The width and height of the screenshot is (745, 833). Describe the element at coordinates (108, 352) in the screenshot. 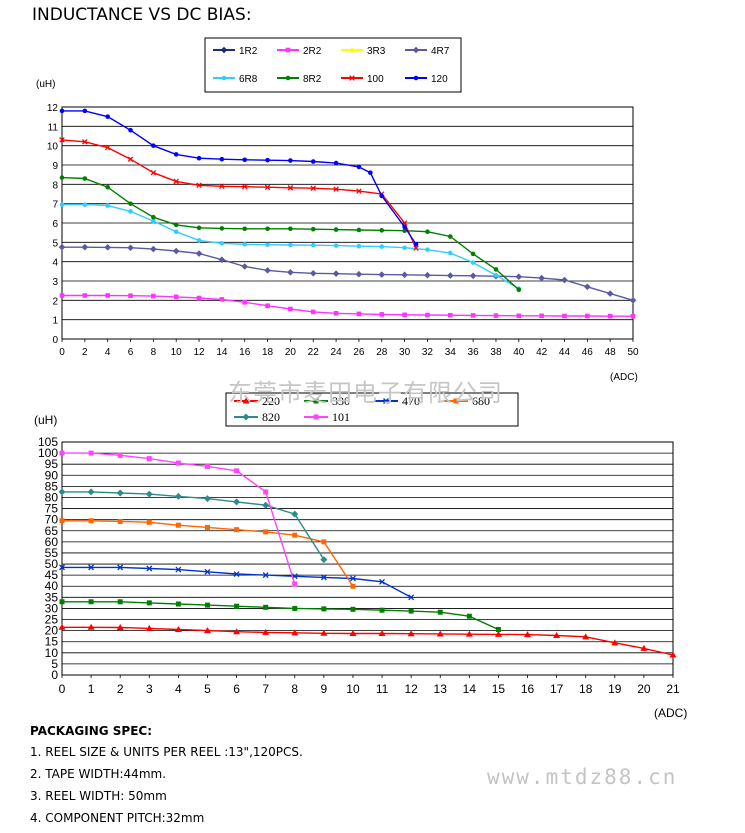

I see `x-tick-label: 4` at that location.